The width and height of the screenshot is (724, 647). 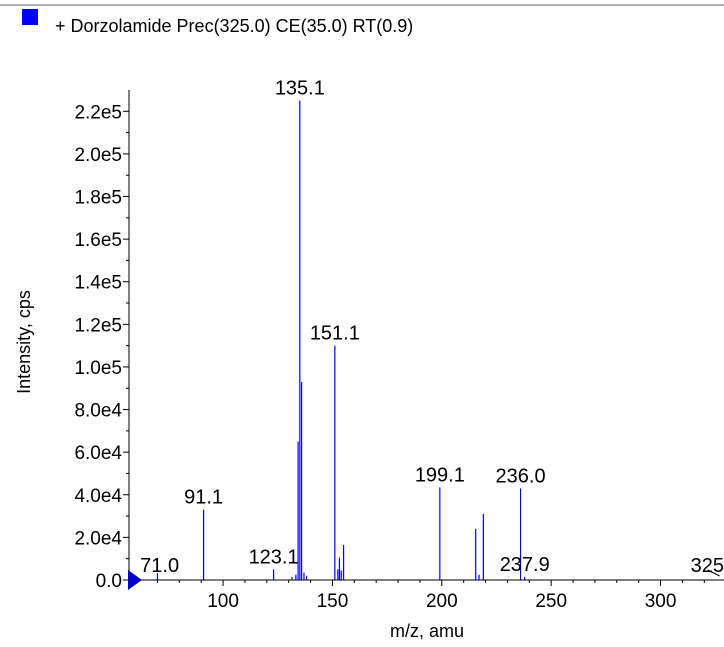 I want to click on peak-label: 71.0, so click(x=159, y=566).